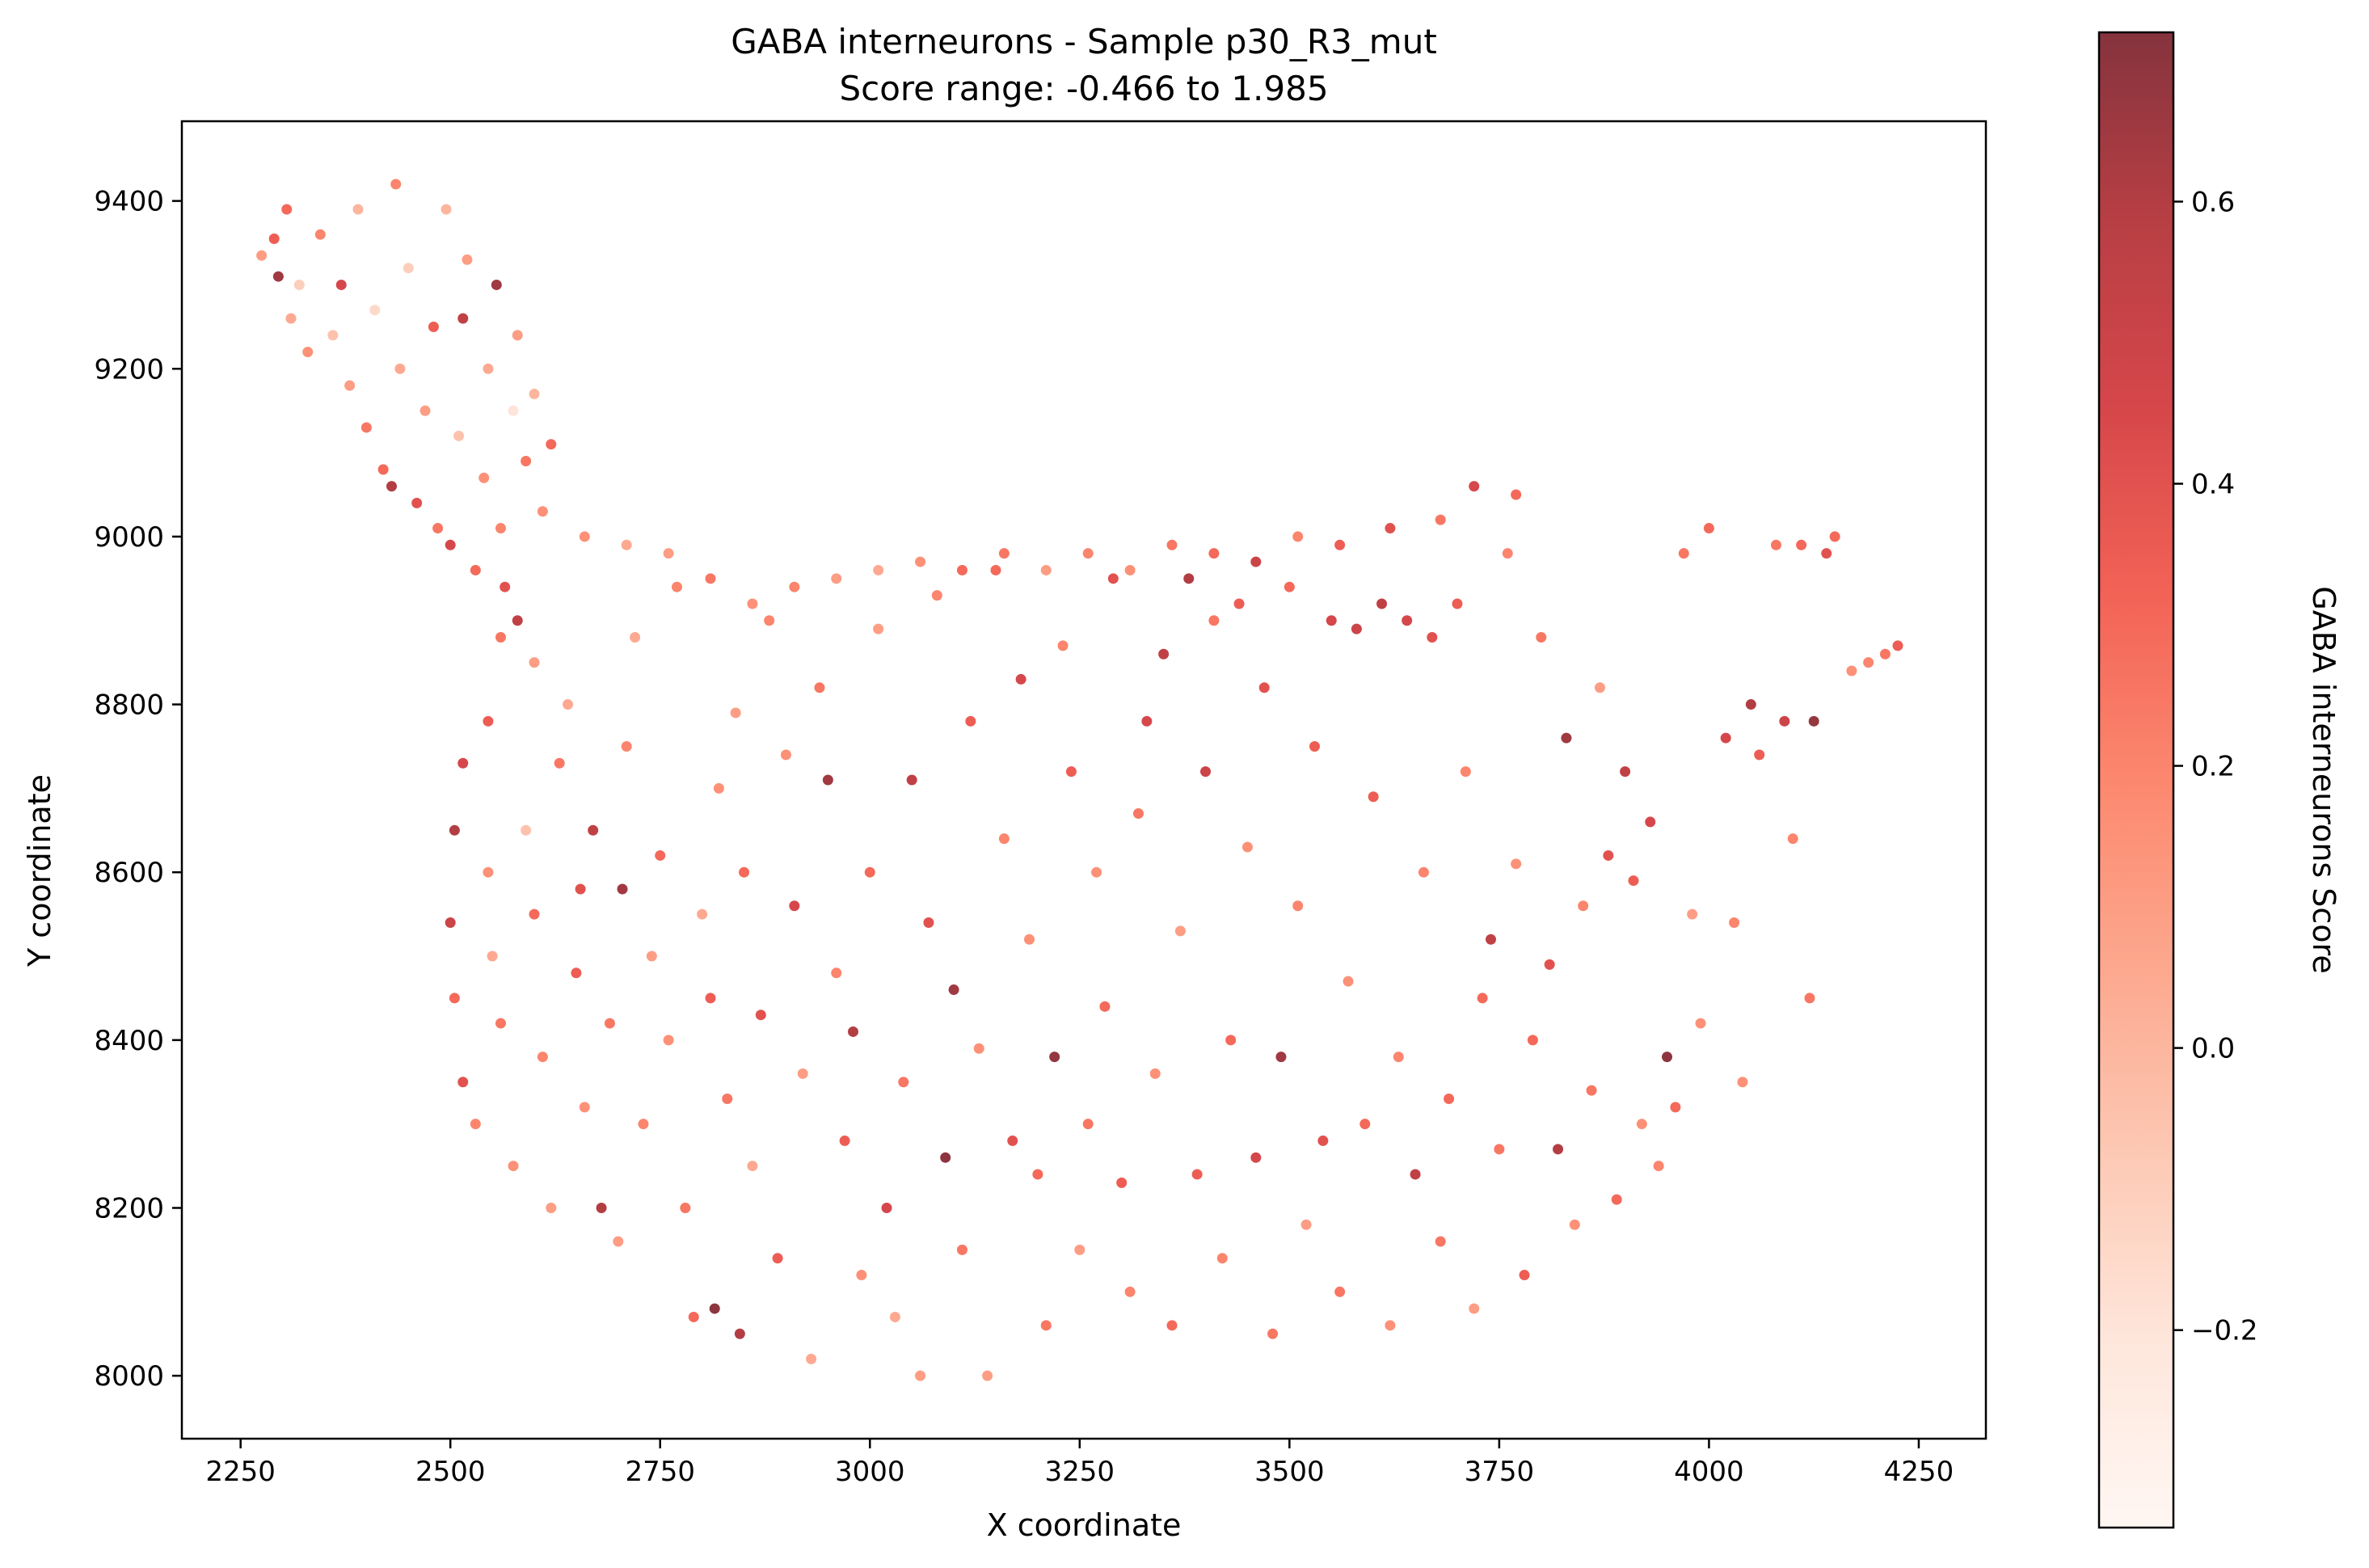  I want to click on y-tick-label: 9000, so click(129, 537).